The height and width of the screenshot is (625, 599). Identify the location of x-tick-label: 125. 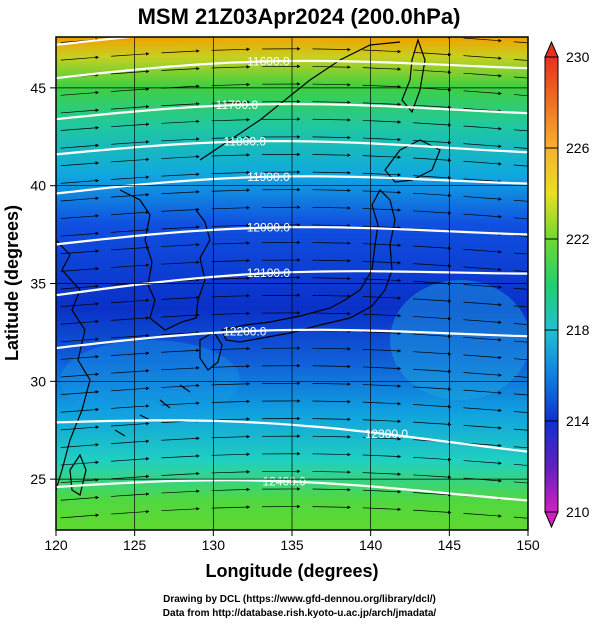
(135, 545).